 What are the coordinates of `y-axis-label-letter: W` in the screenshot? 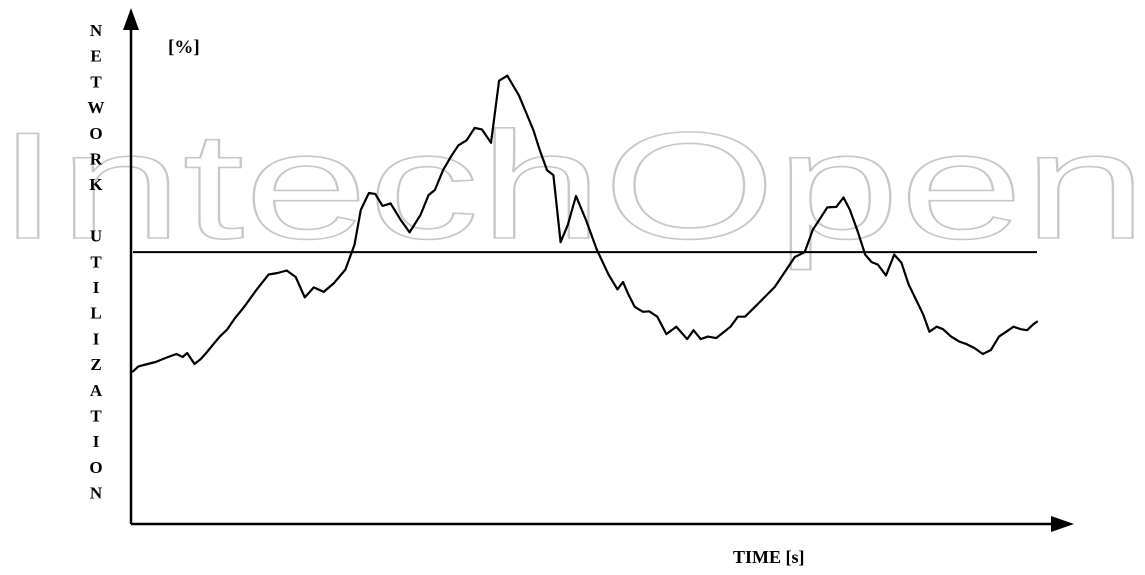 It's located at (96, 107).